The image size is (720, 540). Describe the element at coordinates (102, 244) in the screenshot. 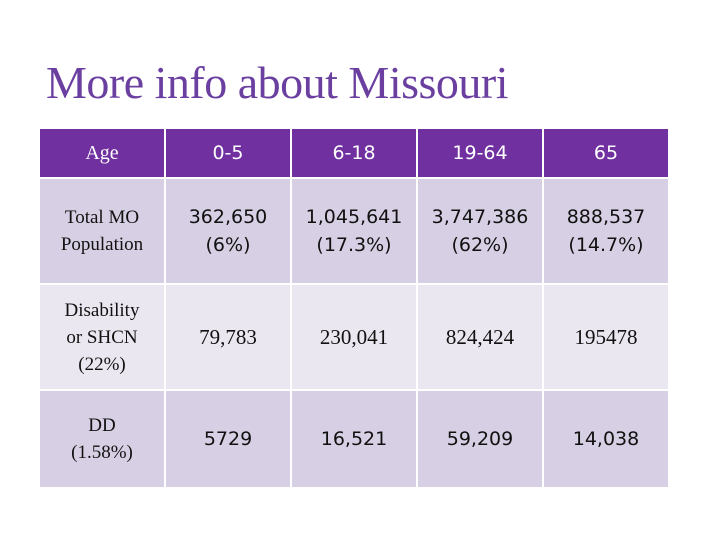

I see `row-label-line: Population` at that location.